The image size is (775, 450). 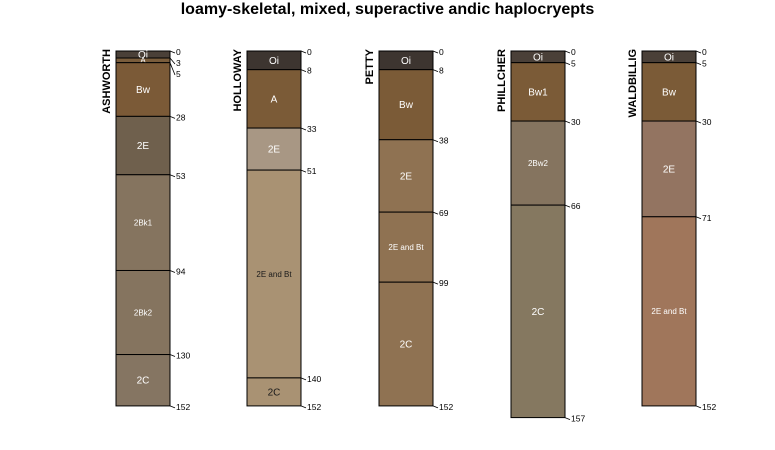 I want to click on depth-label: 38, so click(x=444, y=141).